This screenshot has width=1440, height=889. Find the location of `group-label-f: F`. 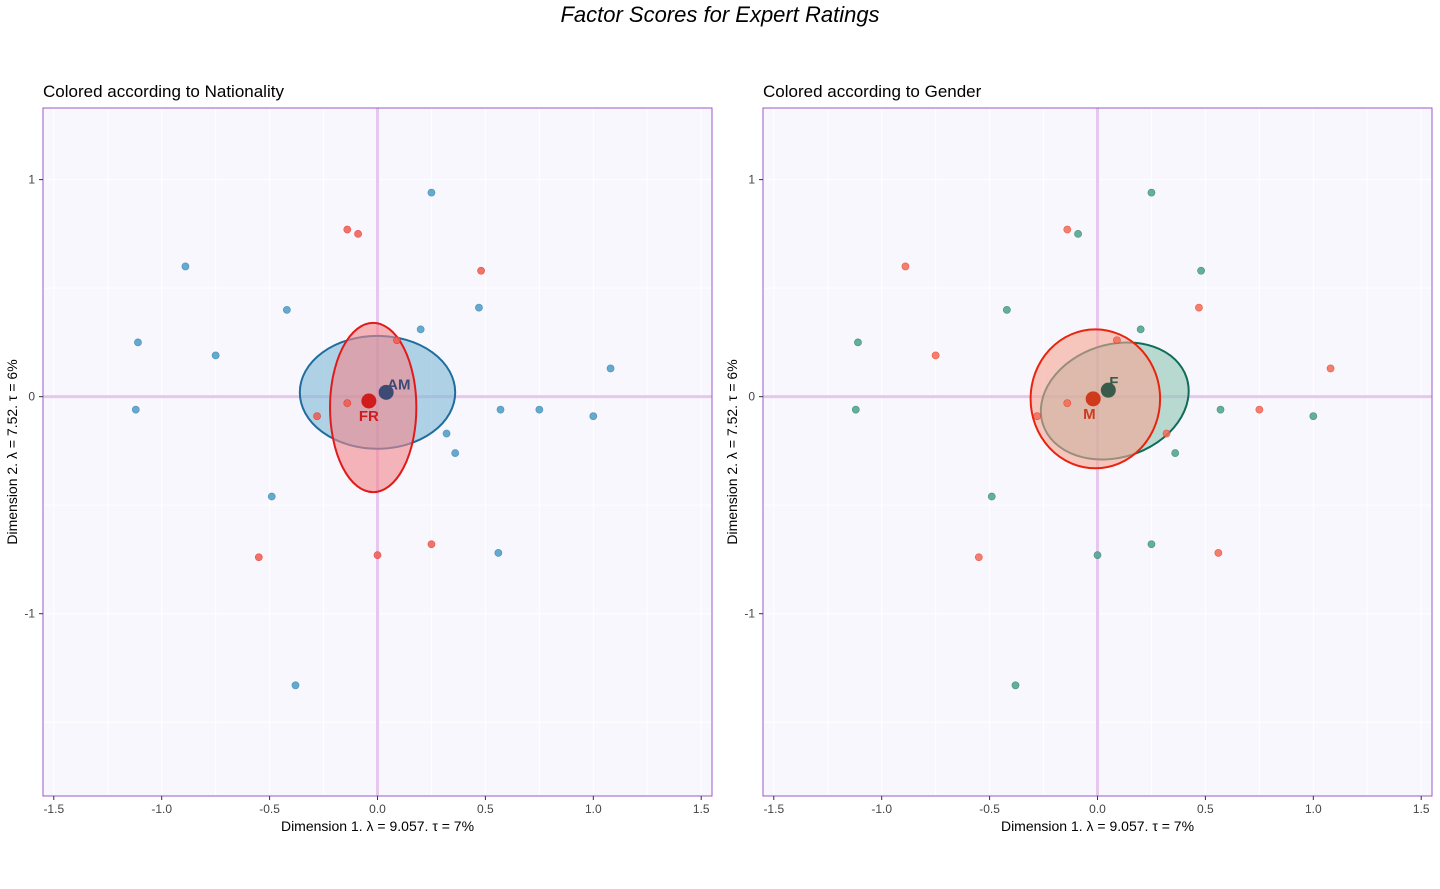

group-label-f: F is located at coordinates (1113, 382).